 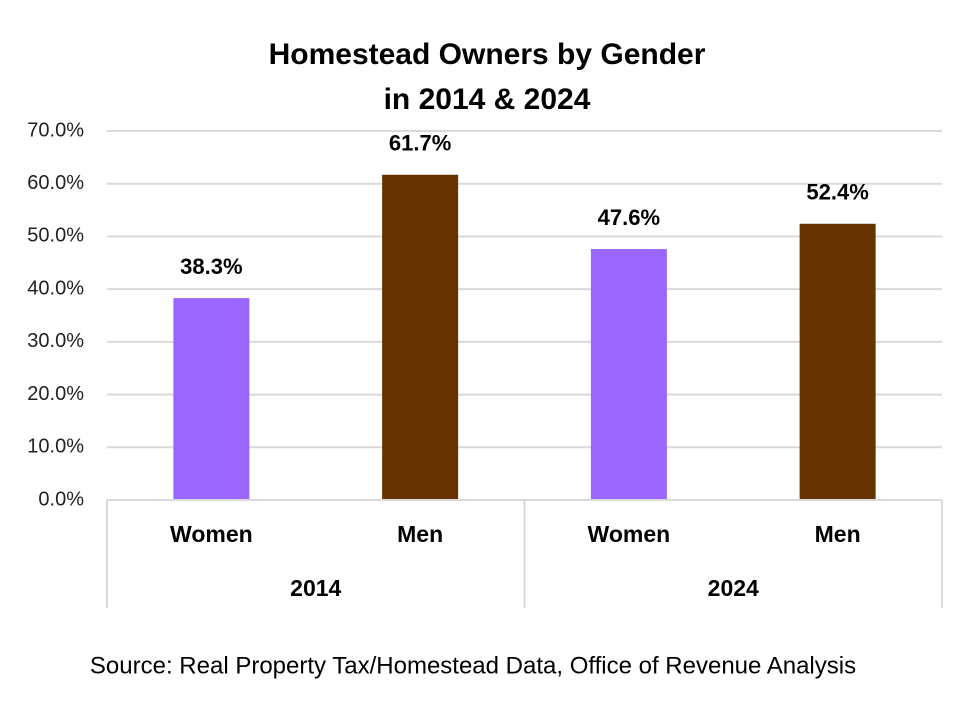 What do you see at coordinates (487, 54) in the screenshot?
I see `chart-title: Homestead Owners by Gender` at bounding box center [487, 54].